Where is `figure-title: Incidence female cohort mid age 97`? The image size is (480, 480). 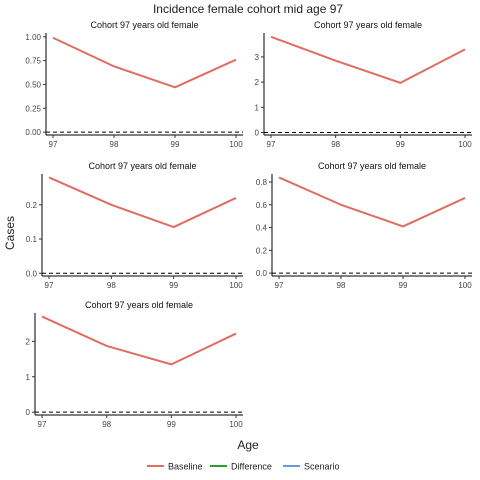 figure-title: Incidence female cohort mid age 97 is located at coordinates (248, 9).